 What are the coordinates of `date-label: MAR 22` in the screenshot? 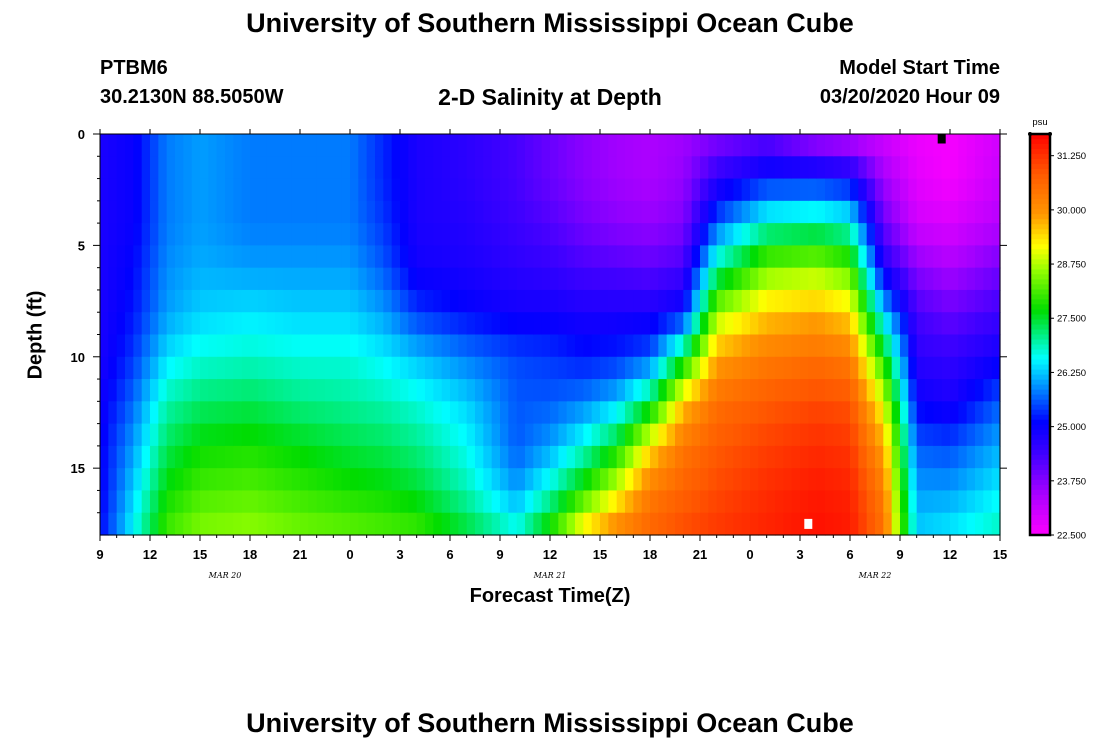 It's located at (875, 575).